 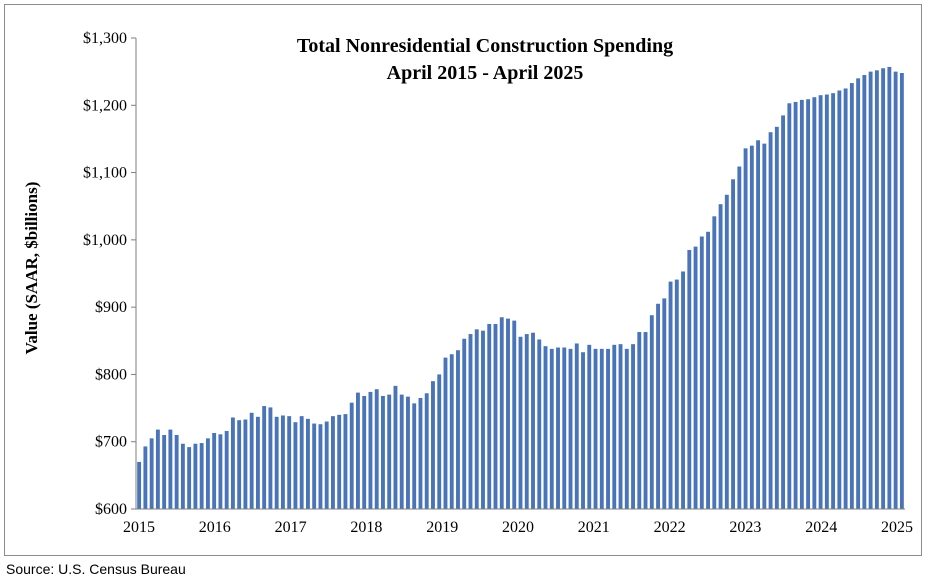 What do you see at coordinates (31, 268) in the screenshot?
I see `y-axis-label: Value (SAAR, $billions)` at bounding box center [31, 268].